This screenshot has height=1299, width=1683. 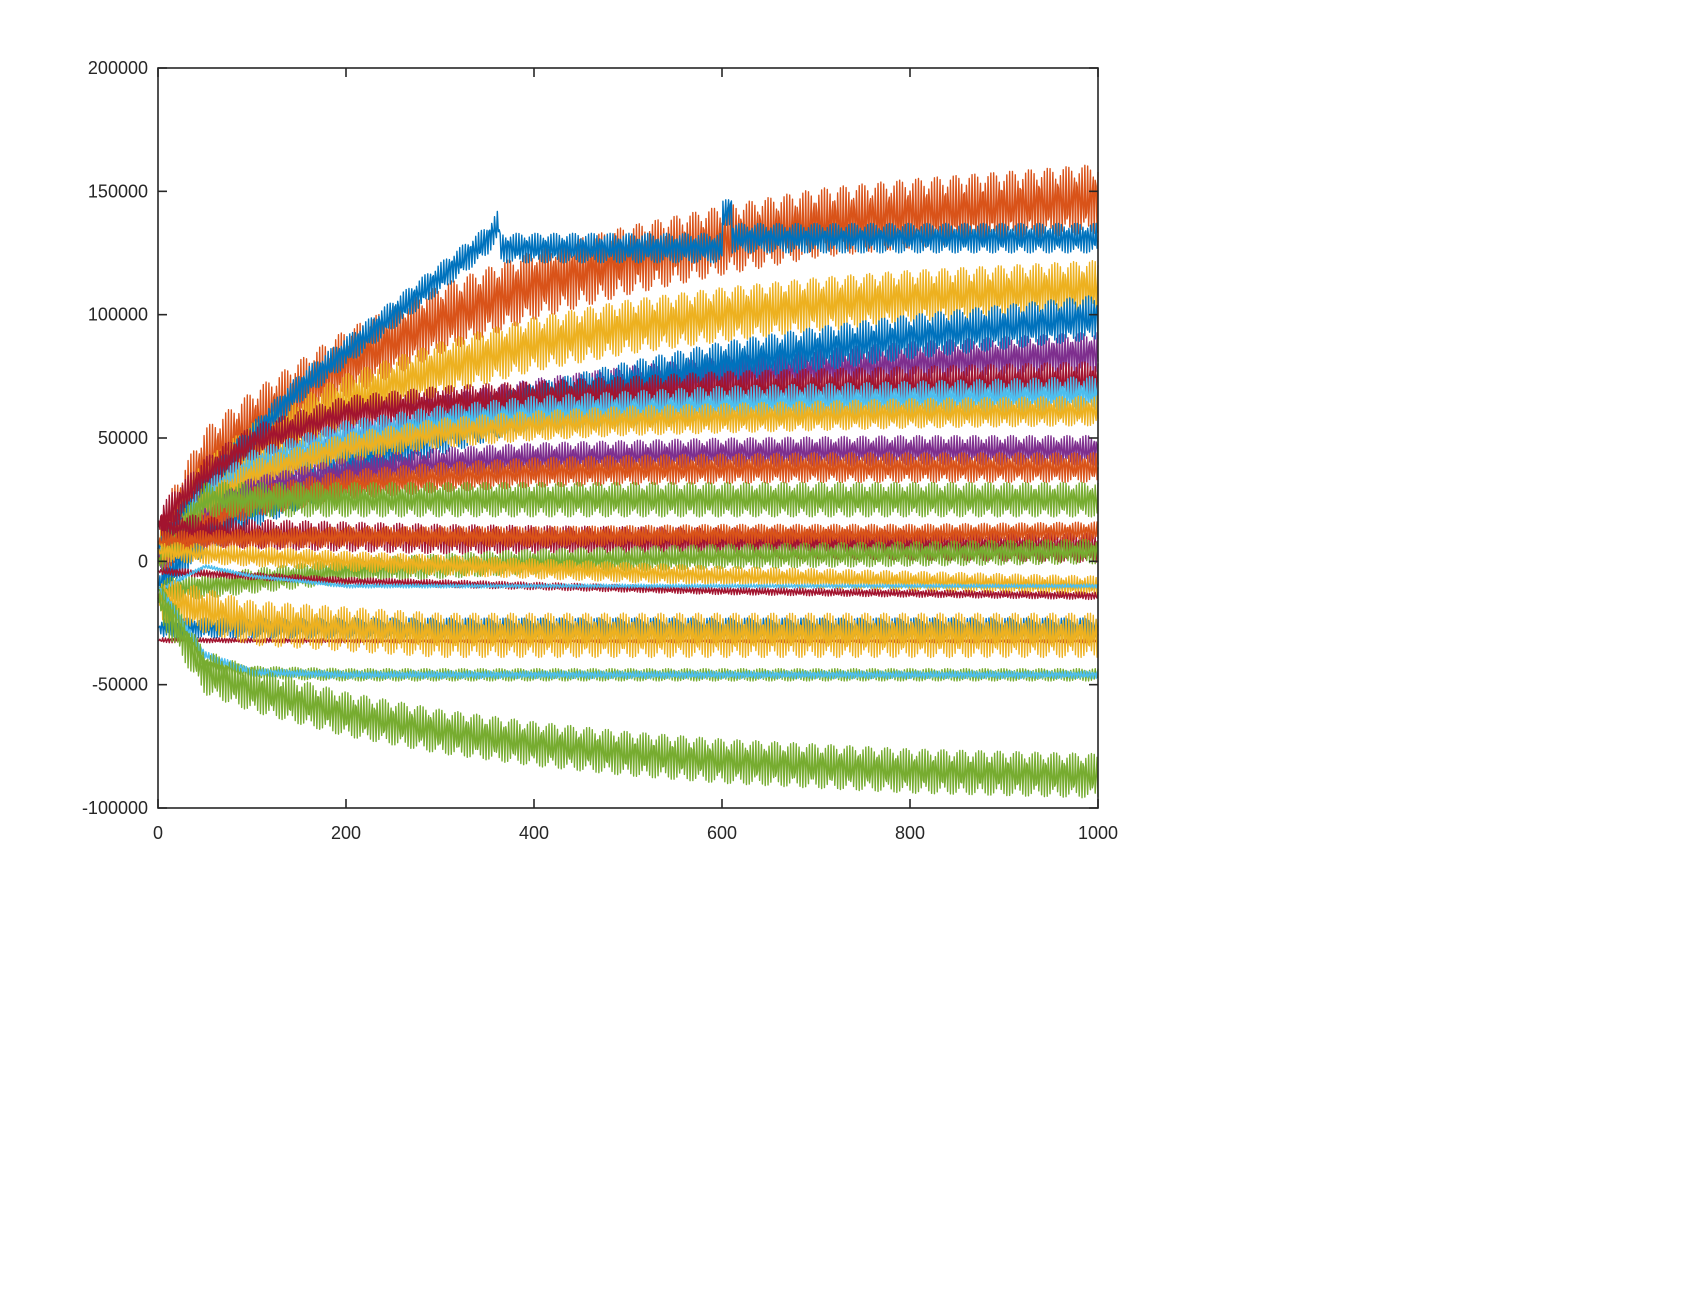 I want to click on y-tick-label-200000: 200000, so click(x=118, y=68).